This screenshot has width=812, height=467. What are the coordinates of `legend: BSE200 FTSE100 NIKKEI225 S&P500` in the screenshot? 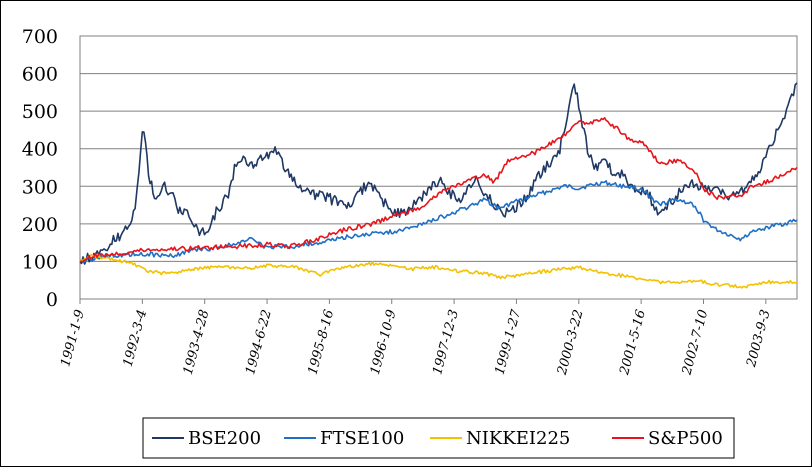 It's located at (438, 438).